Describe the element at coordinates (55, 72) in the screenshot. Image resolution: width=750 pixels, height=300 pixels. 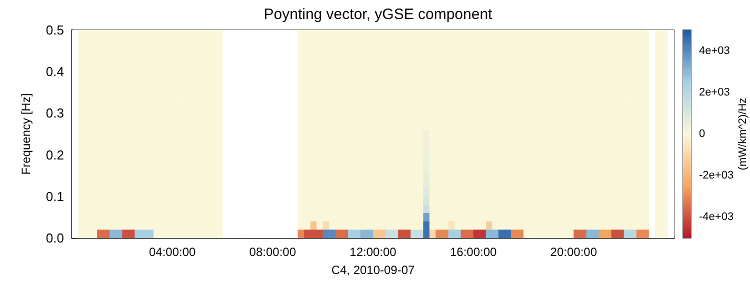
I see `y-tick-label: 0.4` at that location.